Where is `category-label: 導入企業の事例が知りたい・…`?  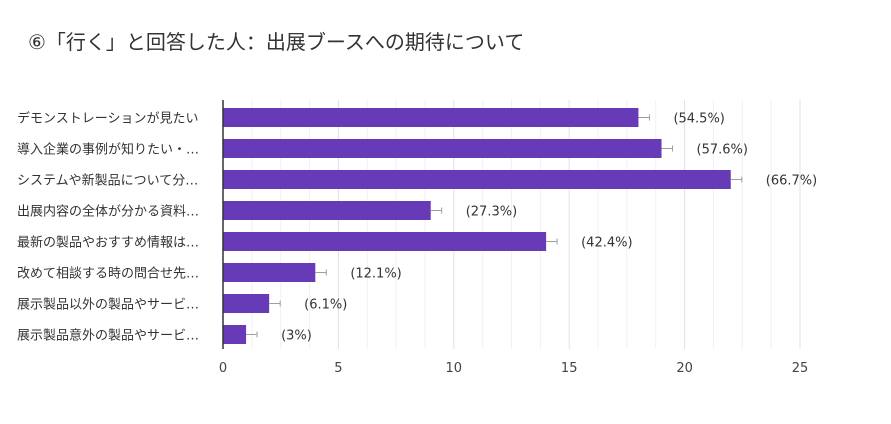 category-label: 導入企業の事例が知りたい・… is located at coordinates (108, 150).